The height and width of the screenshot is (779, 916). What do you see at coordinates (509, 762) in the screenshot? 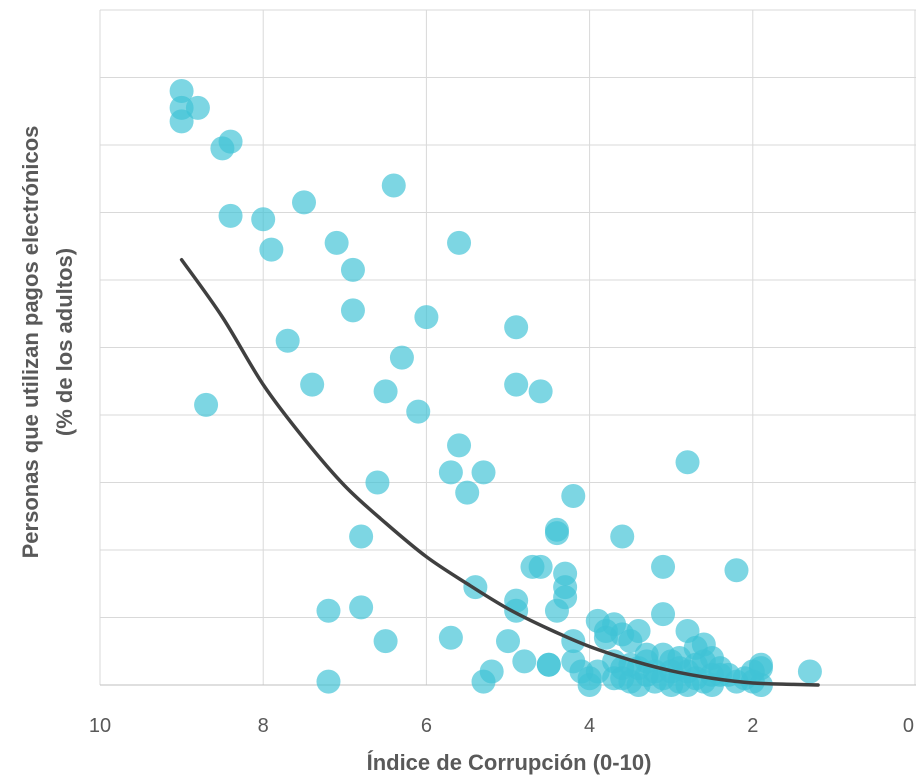
I see `x-axis-title: Índice de Corrupción (0-10)` at bounding box center [509, 762].